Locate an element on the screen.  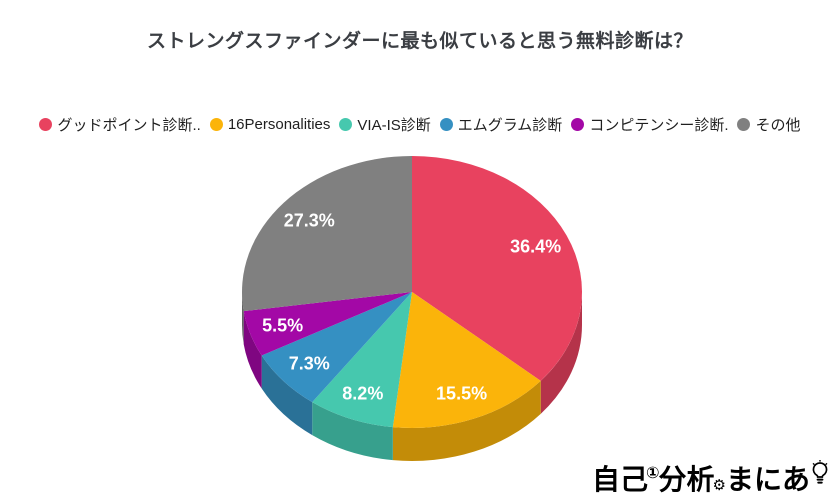
legend-item-3: エムグラム診断 is located at coordinates (501, 124).